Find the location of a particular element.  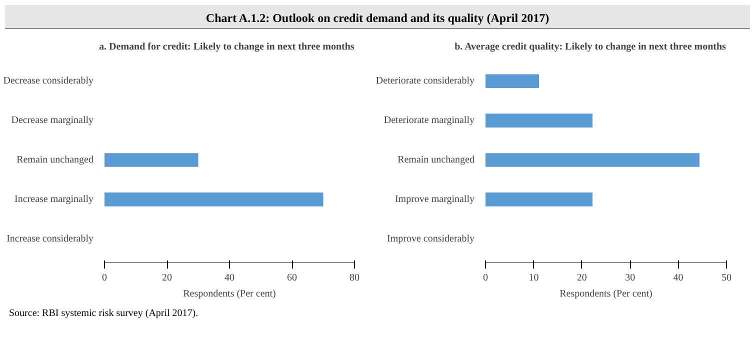

chart-subtitle: a. Demand for credit: Likely to change in next three months is located at coordinates (226, 47).